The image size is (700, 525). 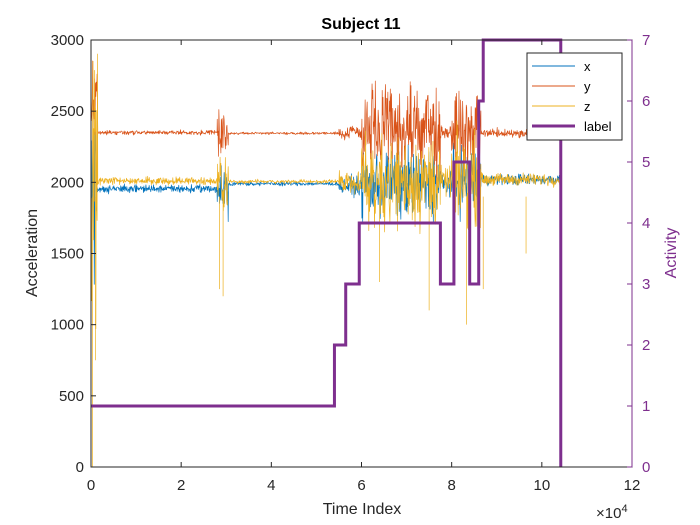 I want to click on x-tick-label: 12, so click(x=632, y=485).